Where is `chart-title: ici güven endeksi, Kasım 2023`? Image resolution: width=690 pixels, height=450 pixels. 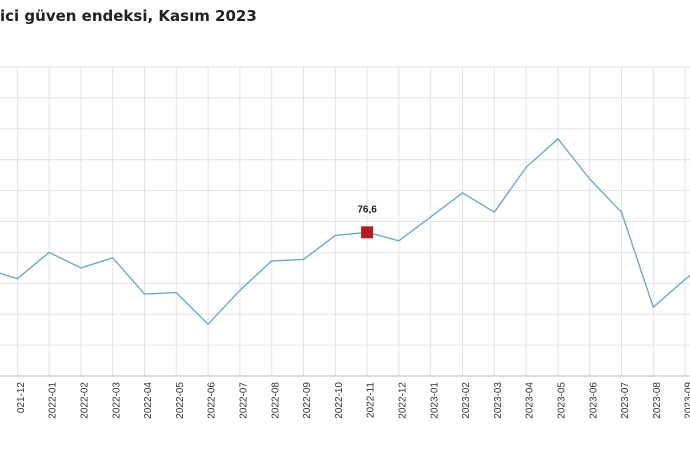 chart-title: ici güven endeksi, Kasım 2023 is located at coordinates (128, 16).